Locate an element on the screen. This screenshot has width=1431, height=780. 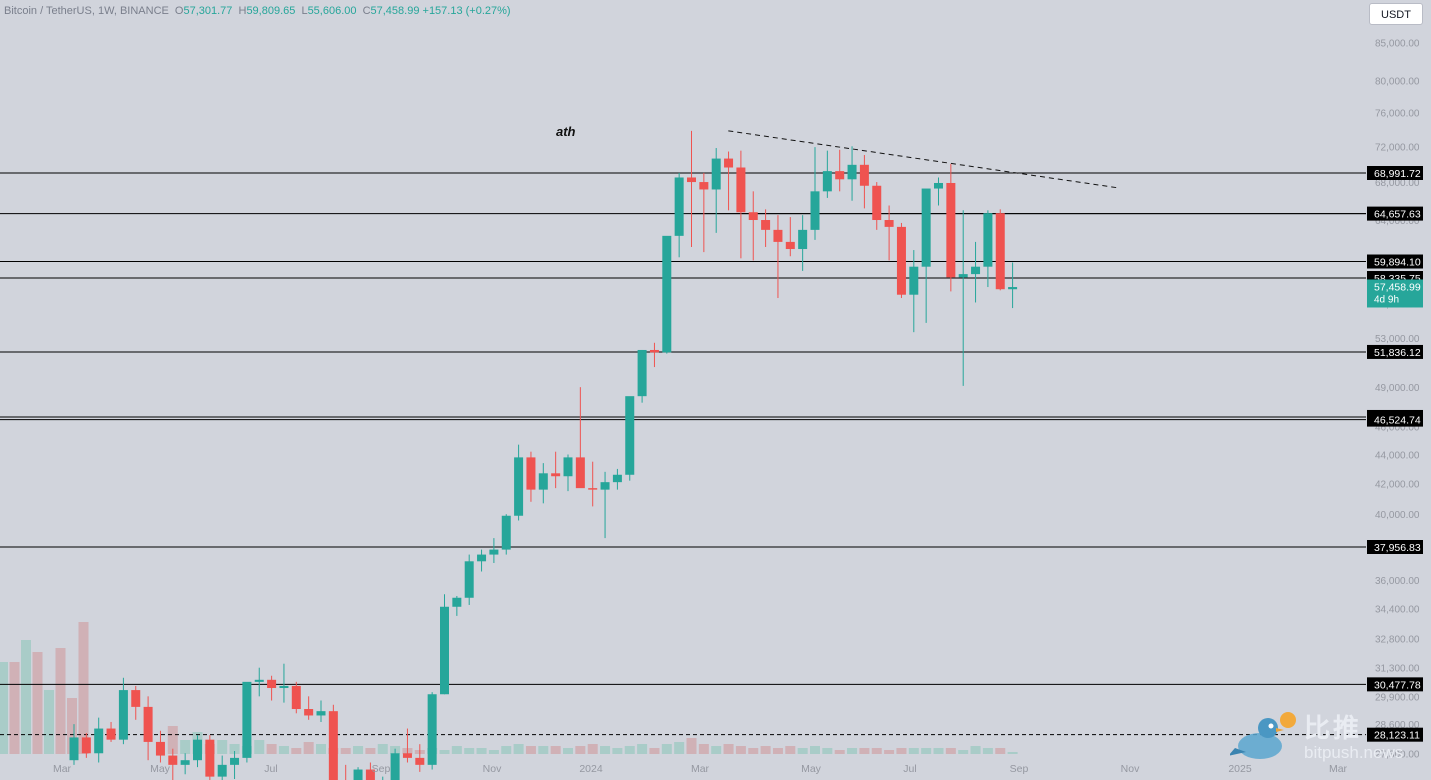
y-tick-label: 36,000.00 is located at coordinates (1397, 581).